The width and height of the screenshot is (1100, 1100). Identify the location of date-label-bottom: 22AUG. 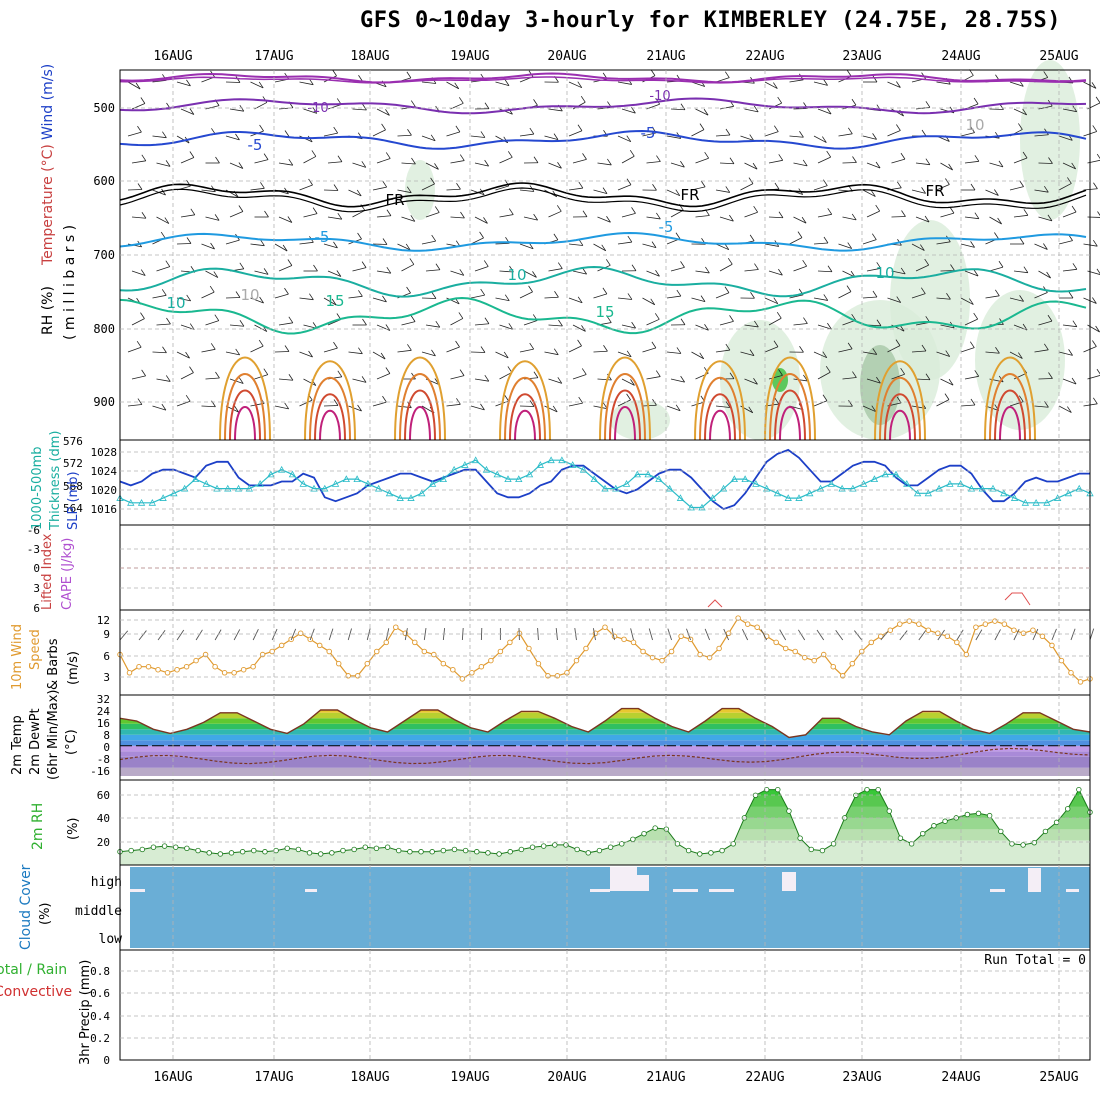
(764, 1077).